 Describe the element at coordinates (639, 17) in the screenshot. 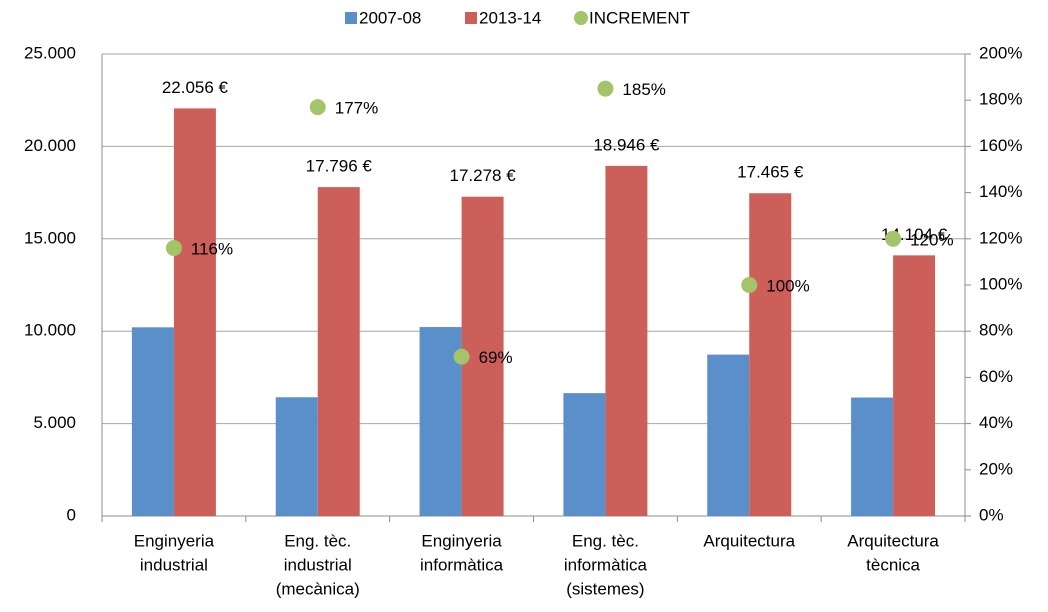

I see `legend-label: INCREMENT` at that location.